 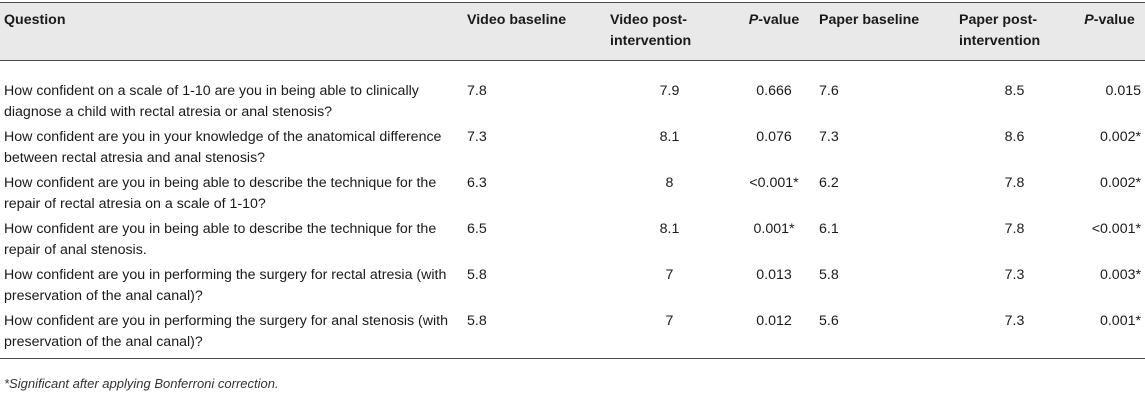 I want to click on cell-video-post: 8, so click(x=669, y=182).